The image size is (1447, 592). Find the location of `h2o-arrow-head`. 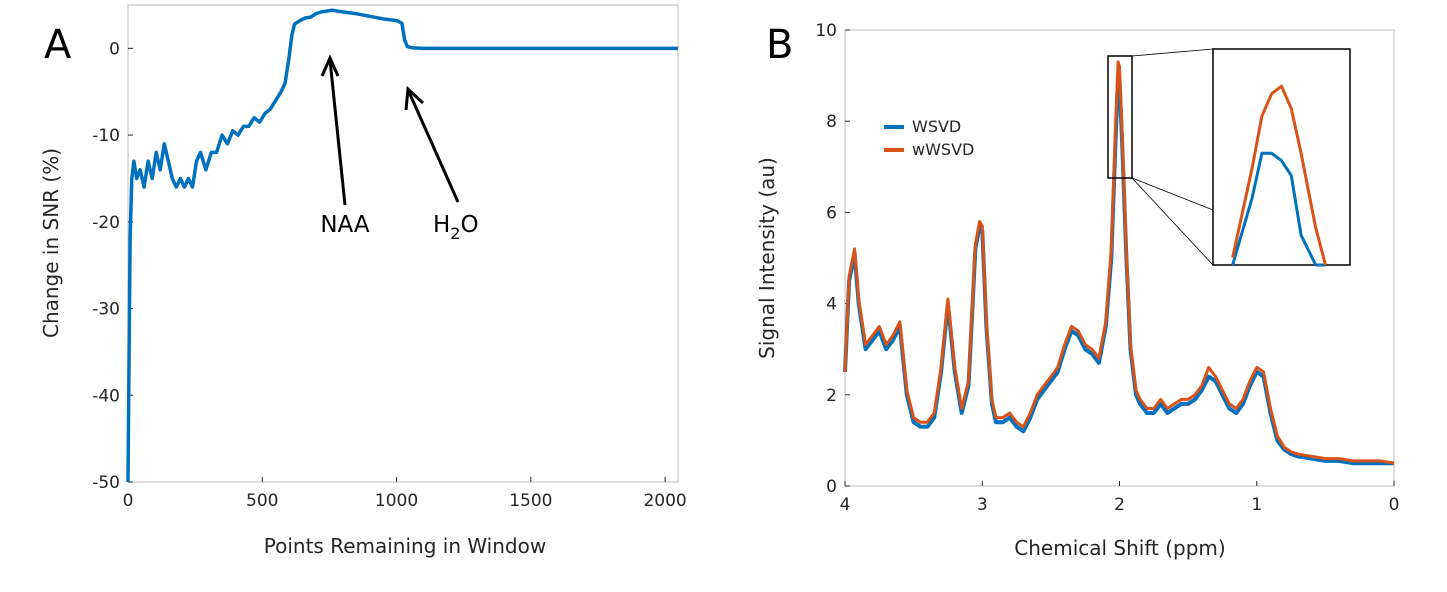

h2o-arrow-head is located at coordinates (414, 98).